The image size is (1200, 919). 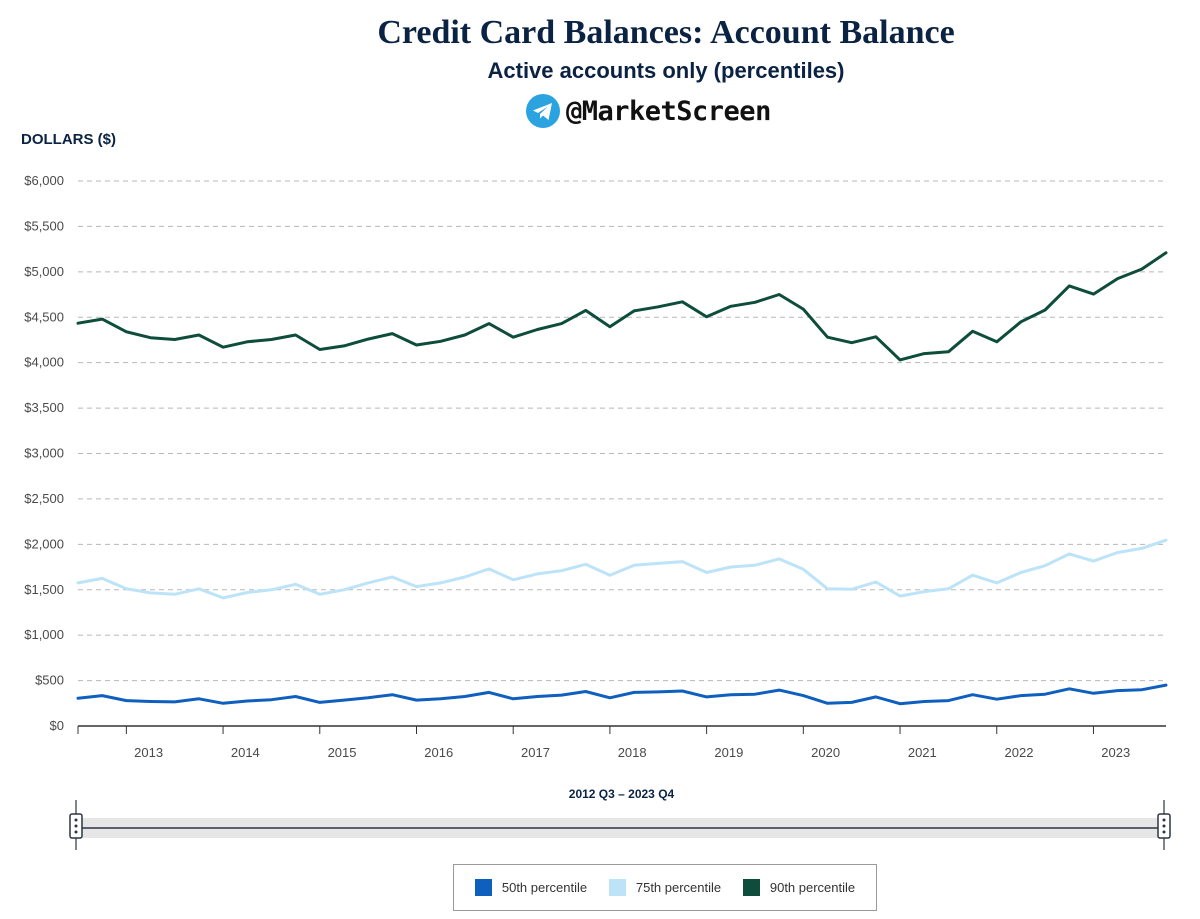 What do you see at coordinates (44, 271) in the screenshot?
I see `y-tick-label: $5,000` at bounding box center [44, 271].